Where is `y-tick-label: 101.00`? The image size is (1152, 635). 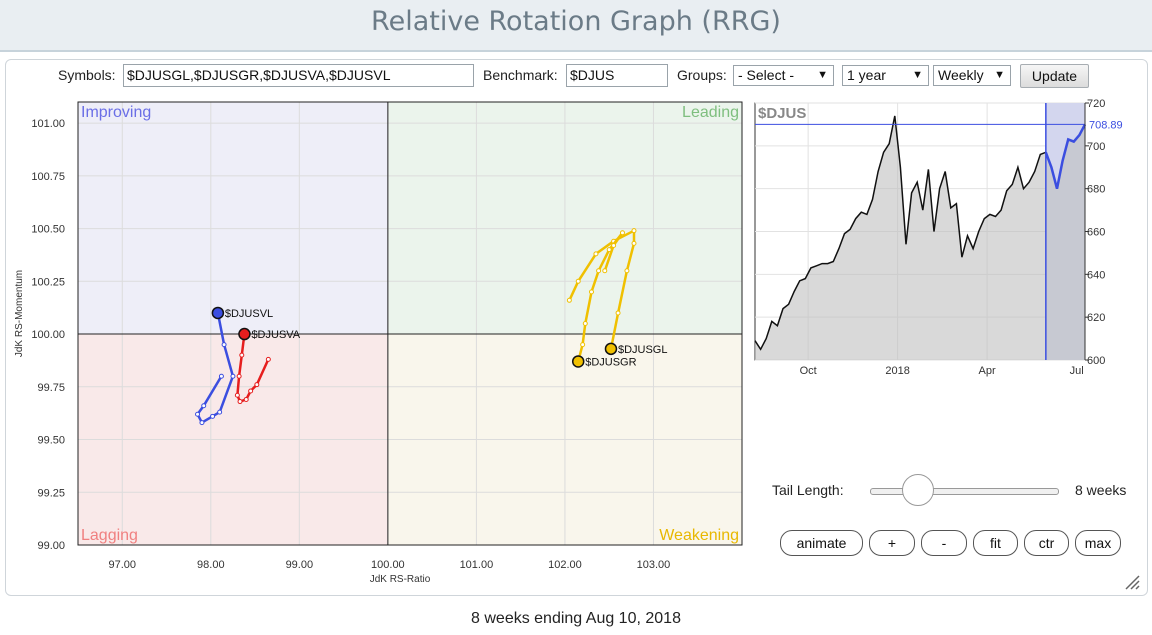 y-tick-label: 101.00 is located at coordinates (48, 124).